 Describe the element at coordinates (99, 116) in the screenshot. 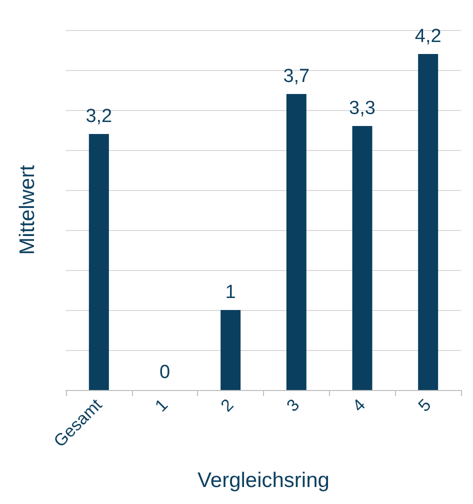

I see `data-label: 3,2` at that location.